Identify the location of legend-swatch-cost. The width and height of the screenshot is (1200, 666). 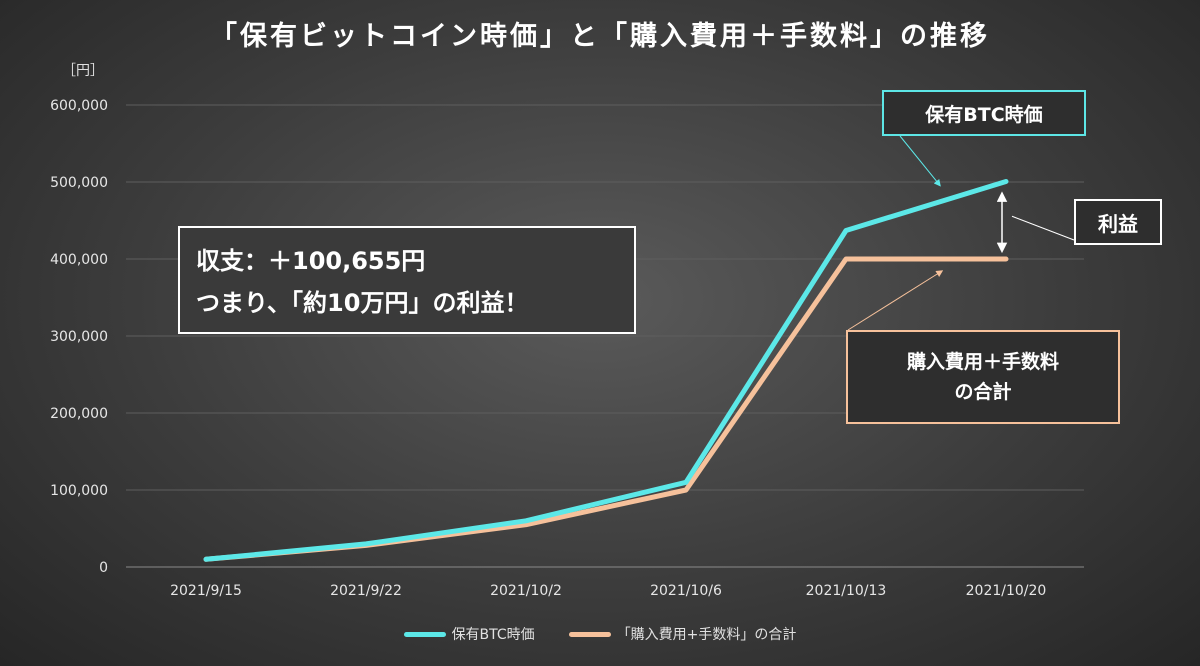
(589, 634).